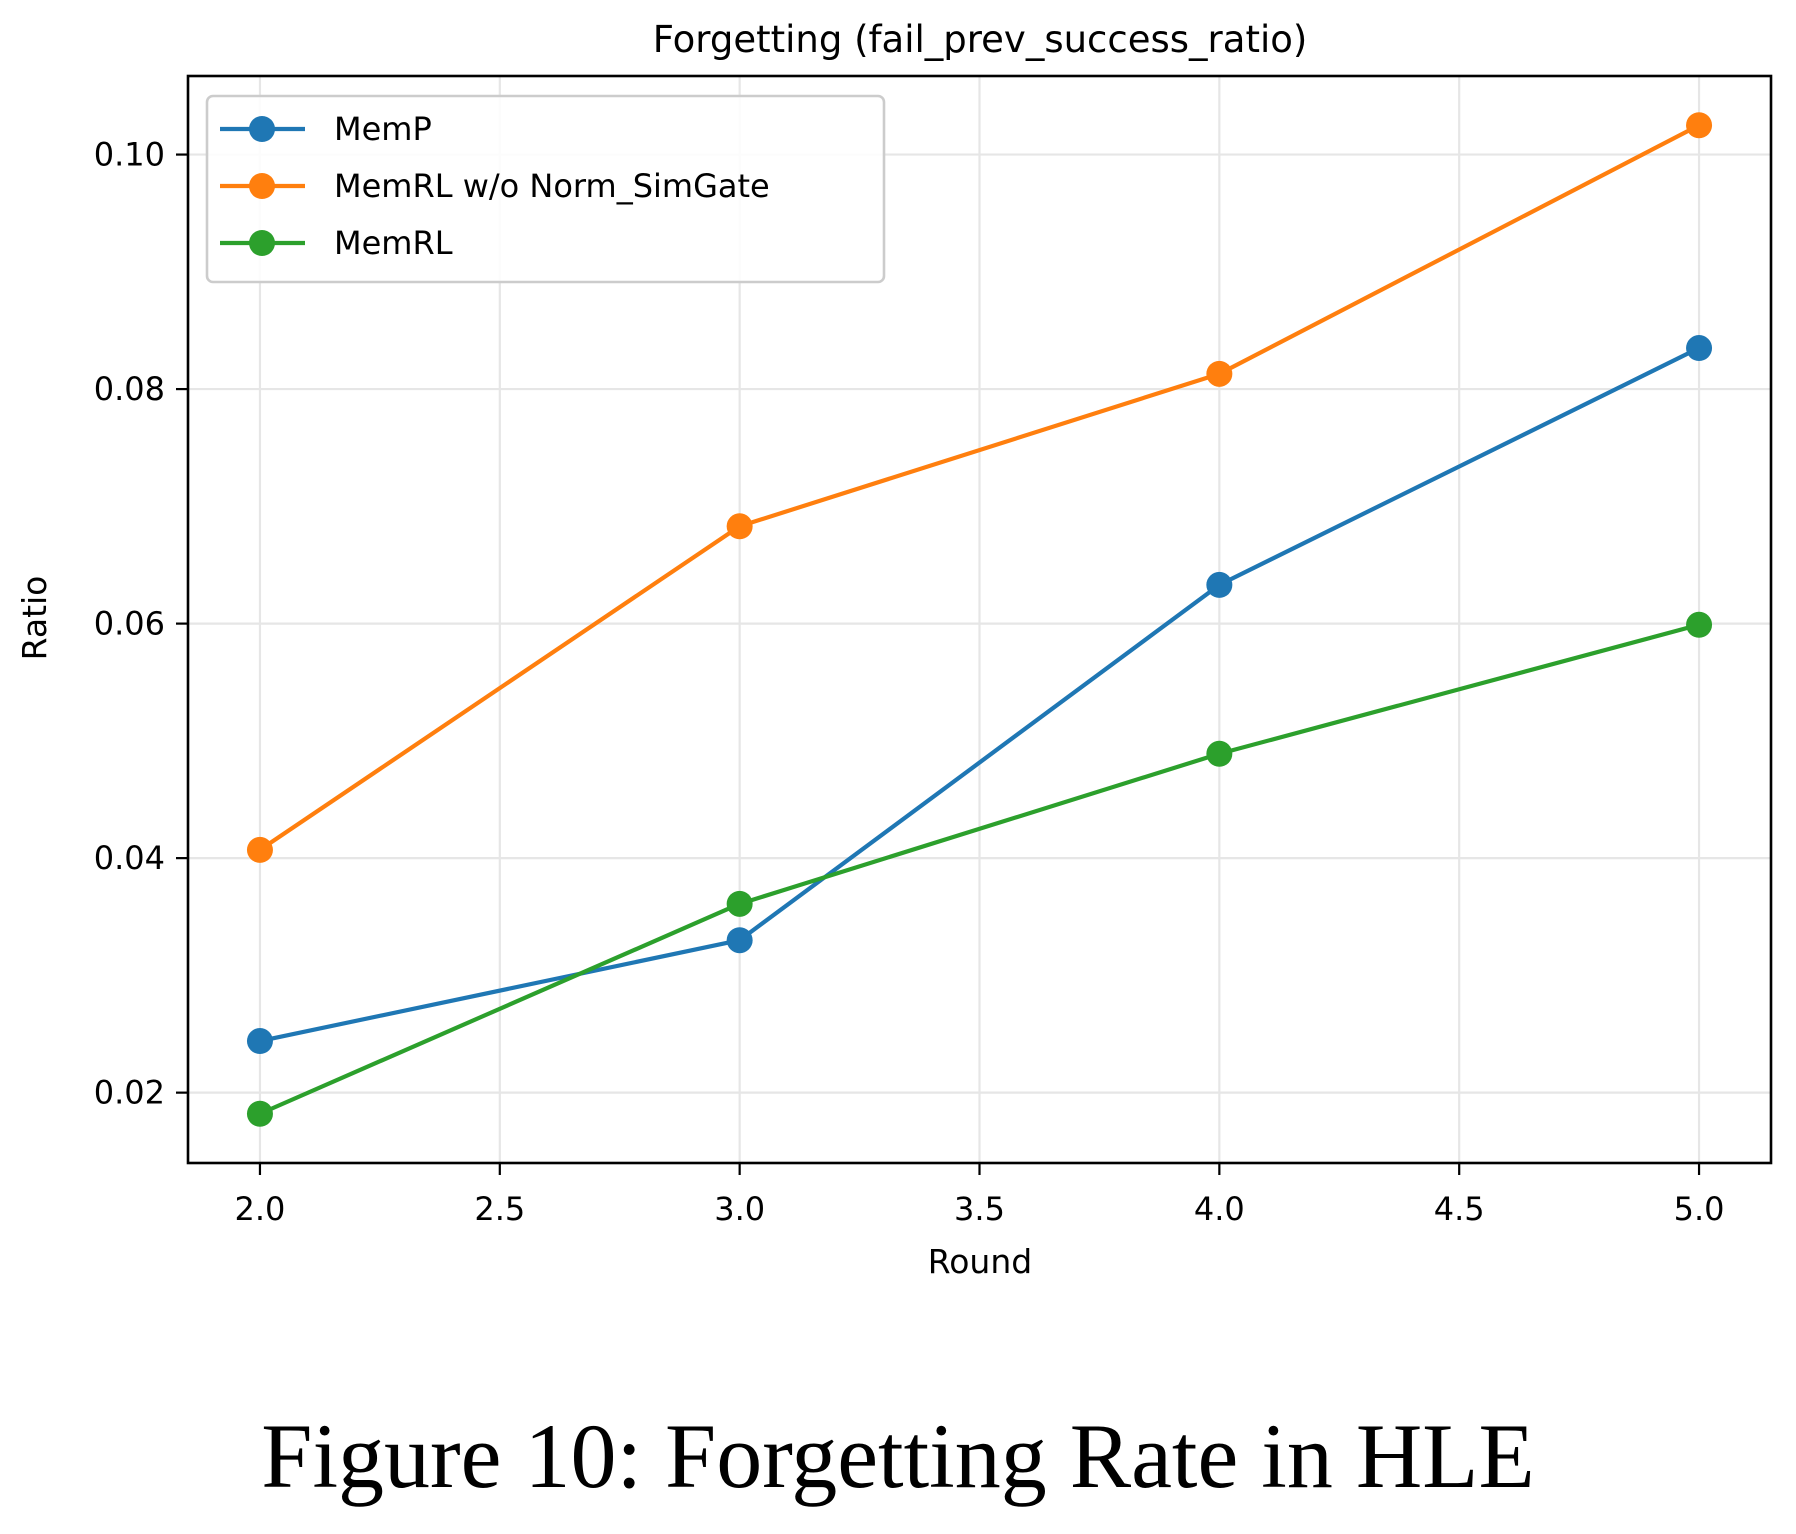  What do you see at coordinates (1459, 1209) in the screenshot?
I see `x-tick-label: 4.5` at bounding box center [1459, 1209].